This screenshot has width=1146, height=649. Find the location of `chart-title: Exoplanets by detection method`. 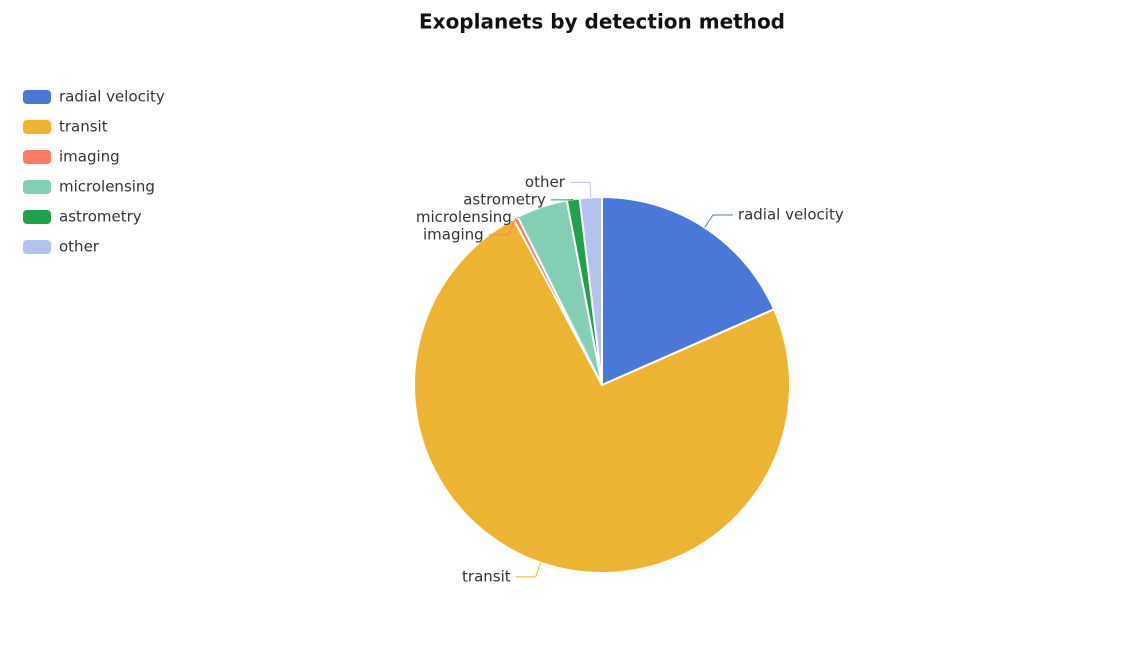

chart-title: Exoplanets by detection method is located at coordinates (602, 22).